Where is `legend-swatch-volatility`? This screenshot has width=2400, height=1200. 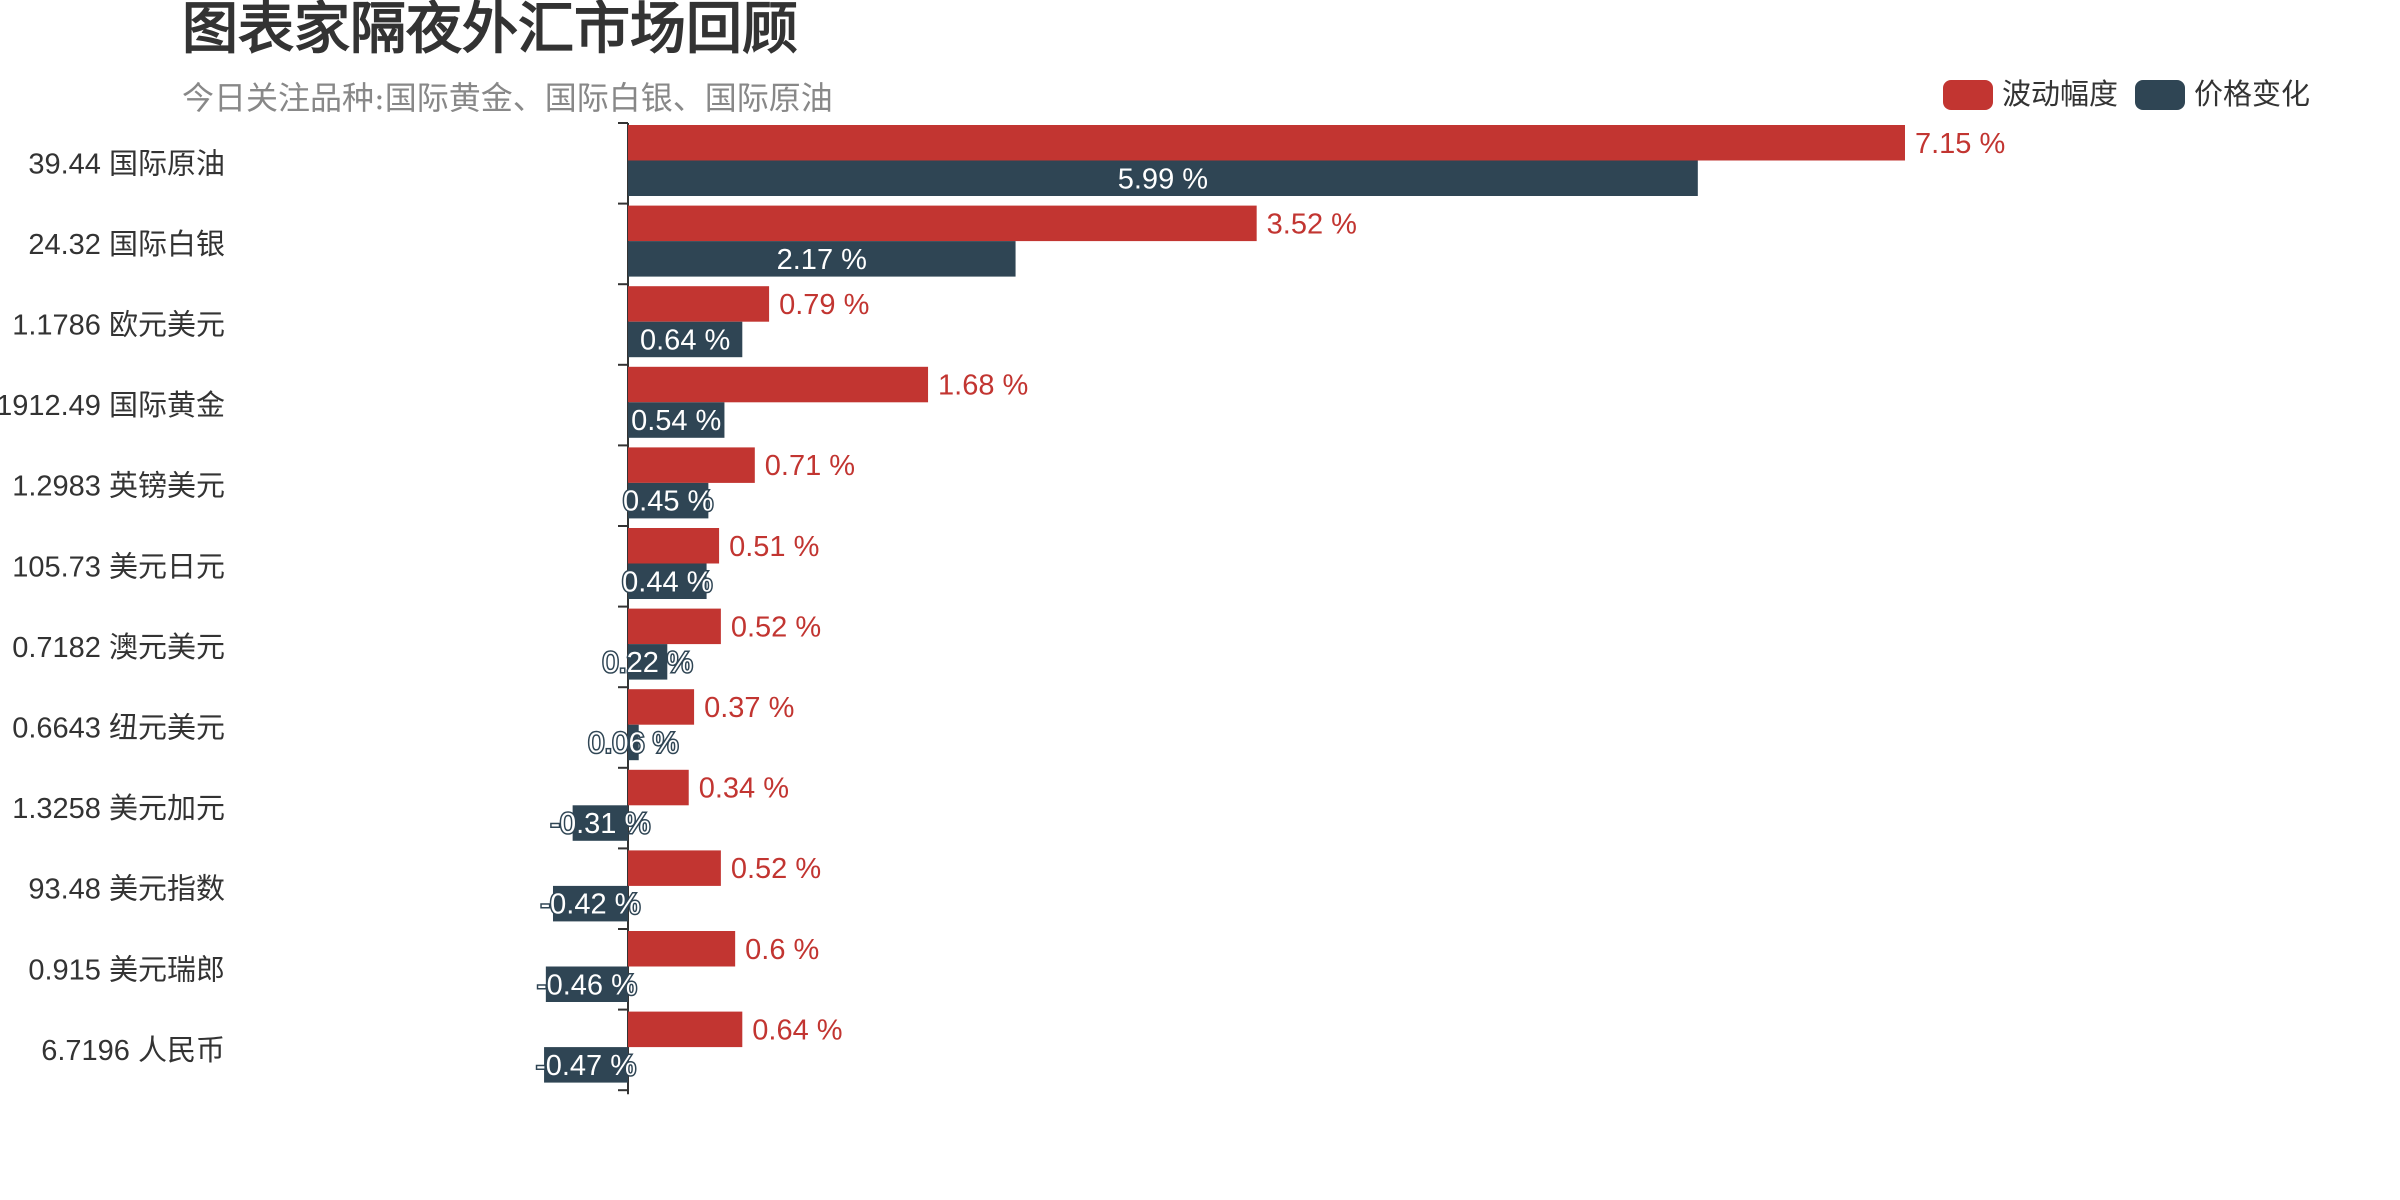 legend-swatch-volatility is located at coordinates (1968, 95).